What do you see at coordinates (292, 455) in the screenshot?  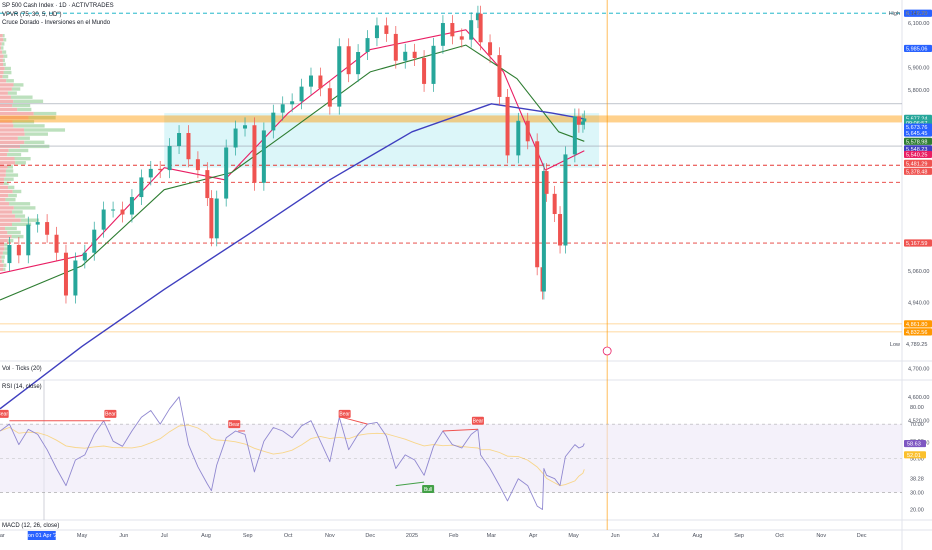 I see `rsi-moving-average` at bounding box center [292, 455].